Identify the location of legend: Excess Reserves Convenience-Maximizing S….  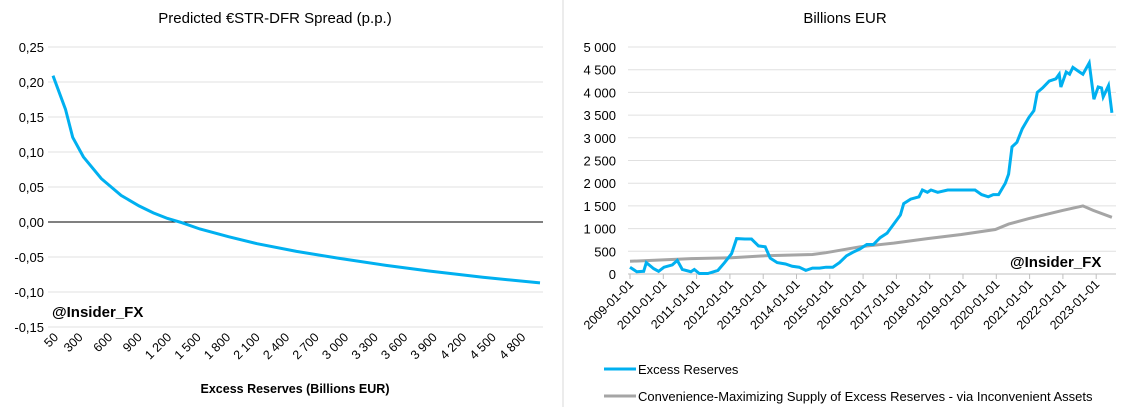
(848, 383).